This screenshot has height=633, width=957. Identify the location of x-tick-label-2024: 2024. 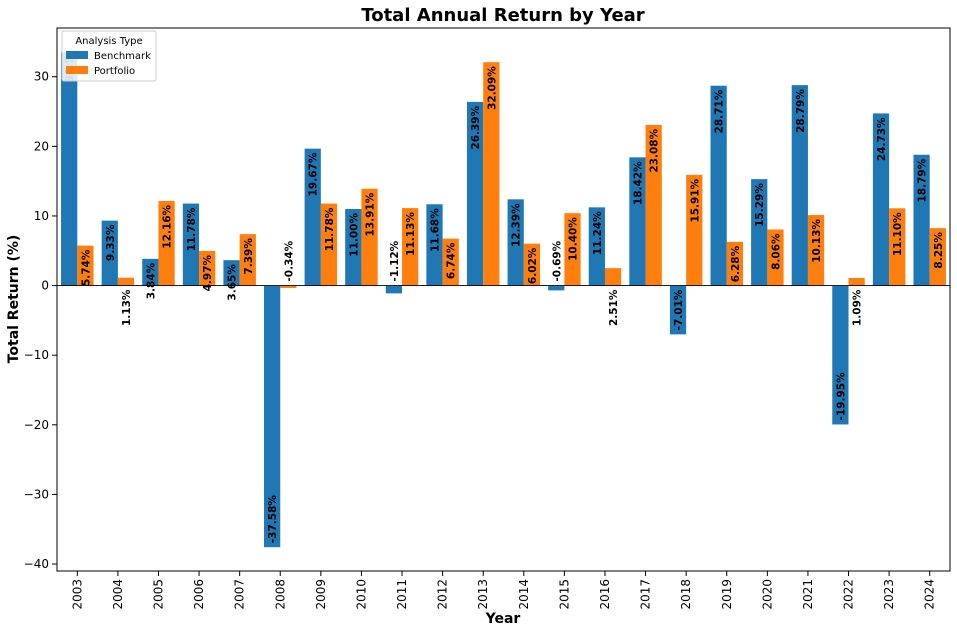
(930, 594).